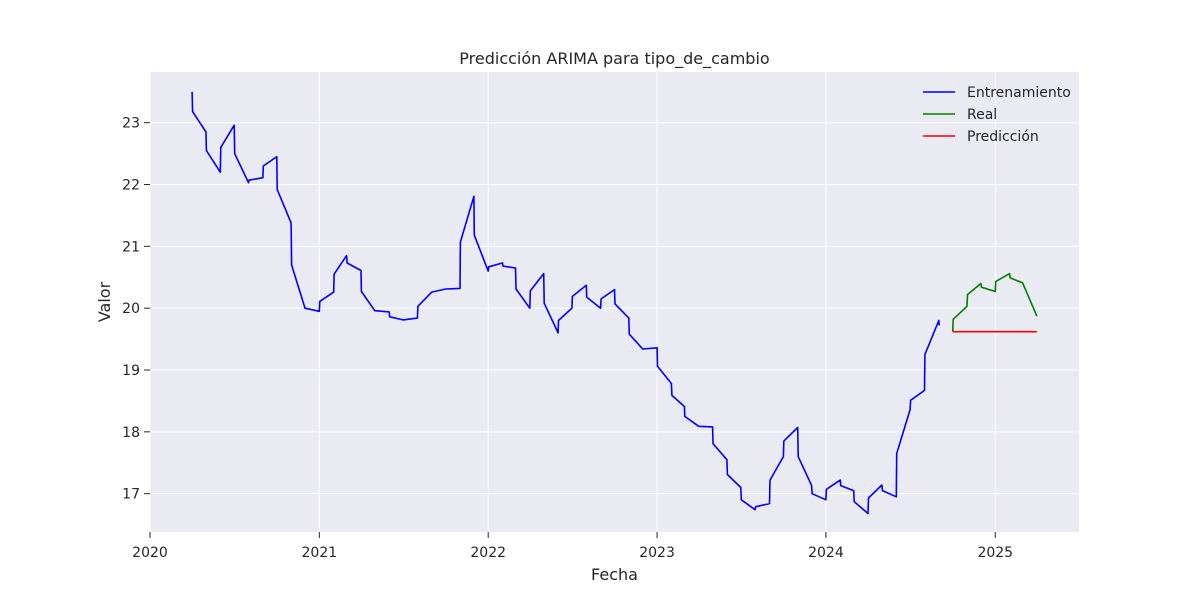 This screenshot has width=1200, height=600. What do you see at coordinates (131, 495) in the screenshot?
I see `y-tick-label: 17` at bounding box center [131, 495].